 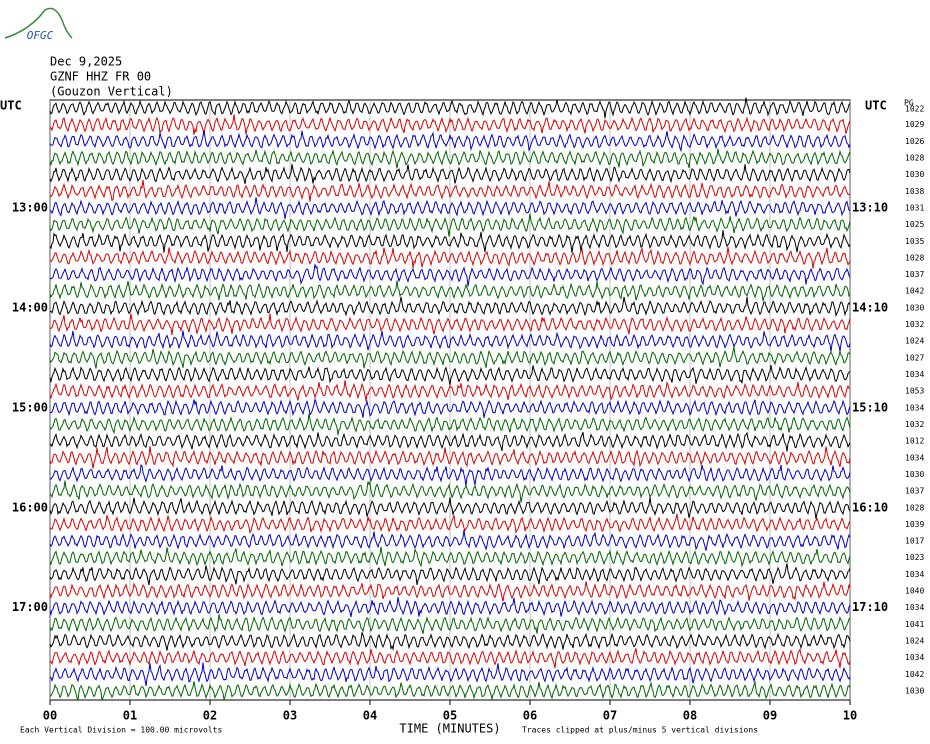 I want to click on x-tick-label: 10, so click(x=850, y=716).